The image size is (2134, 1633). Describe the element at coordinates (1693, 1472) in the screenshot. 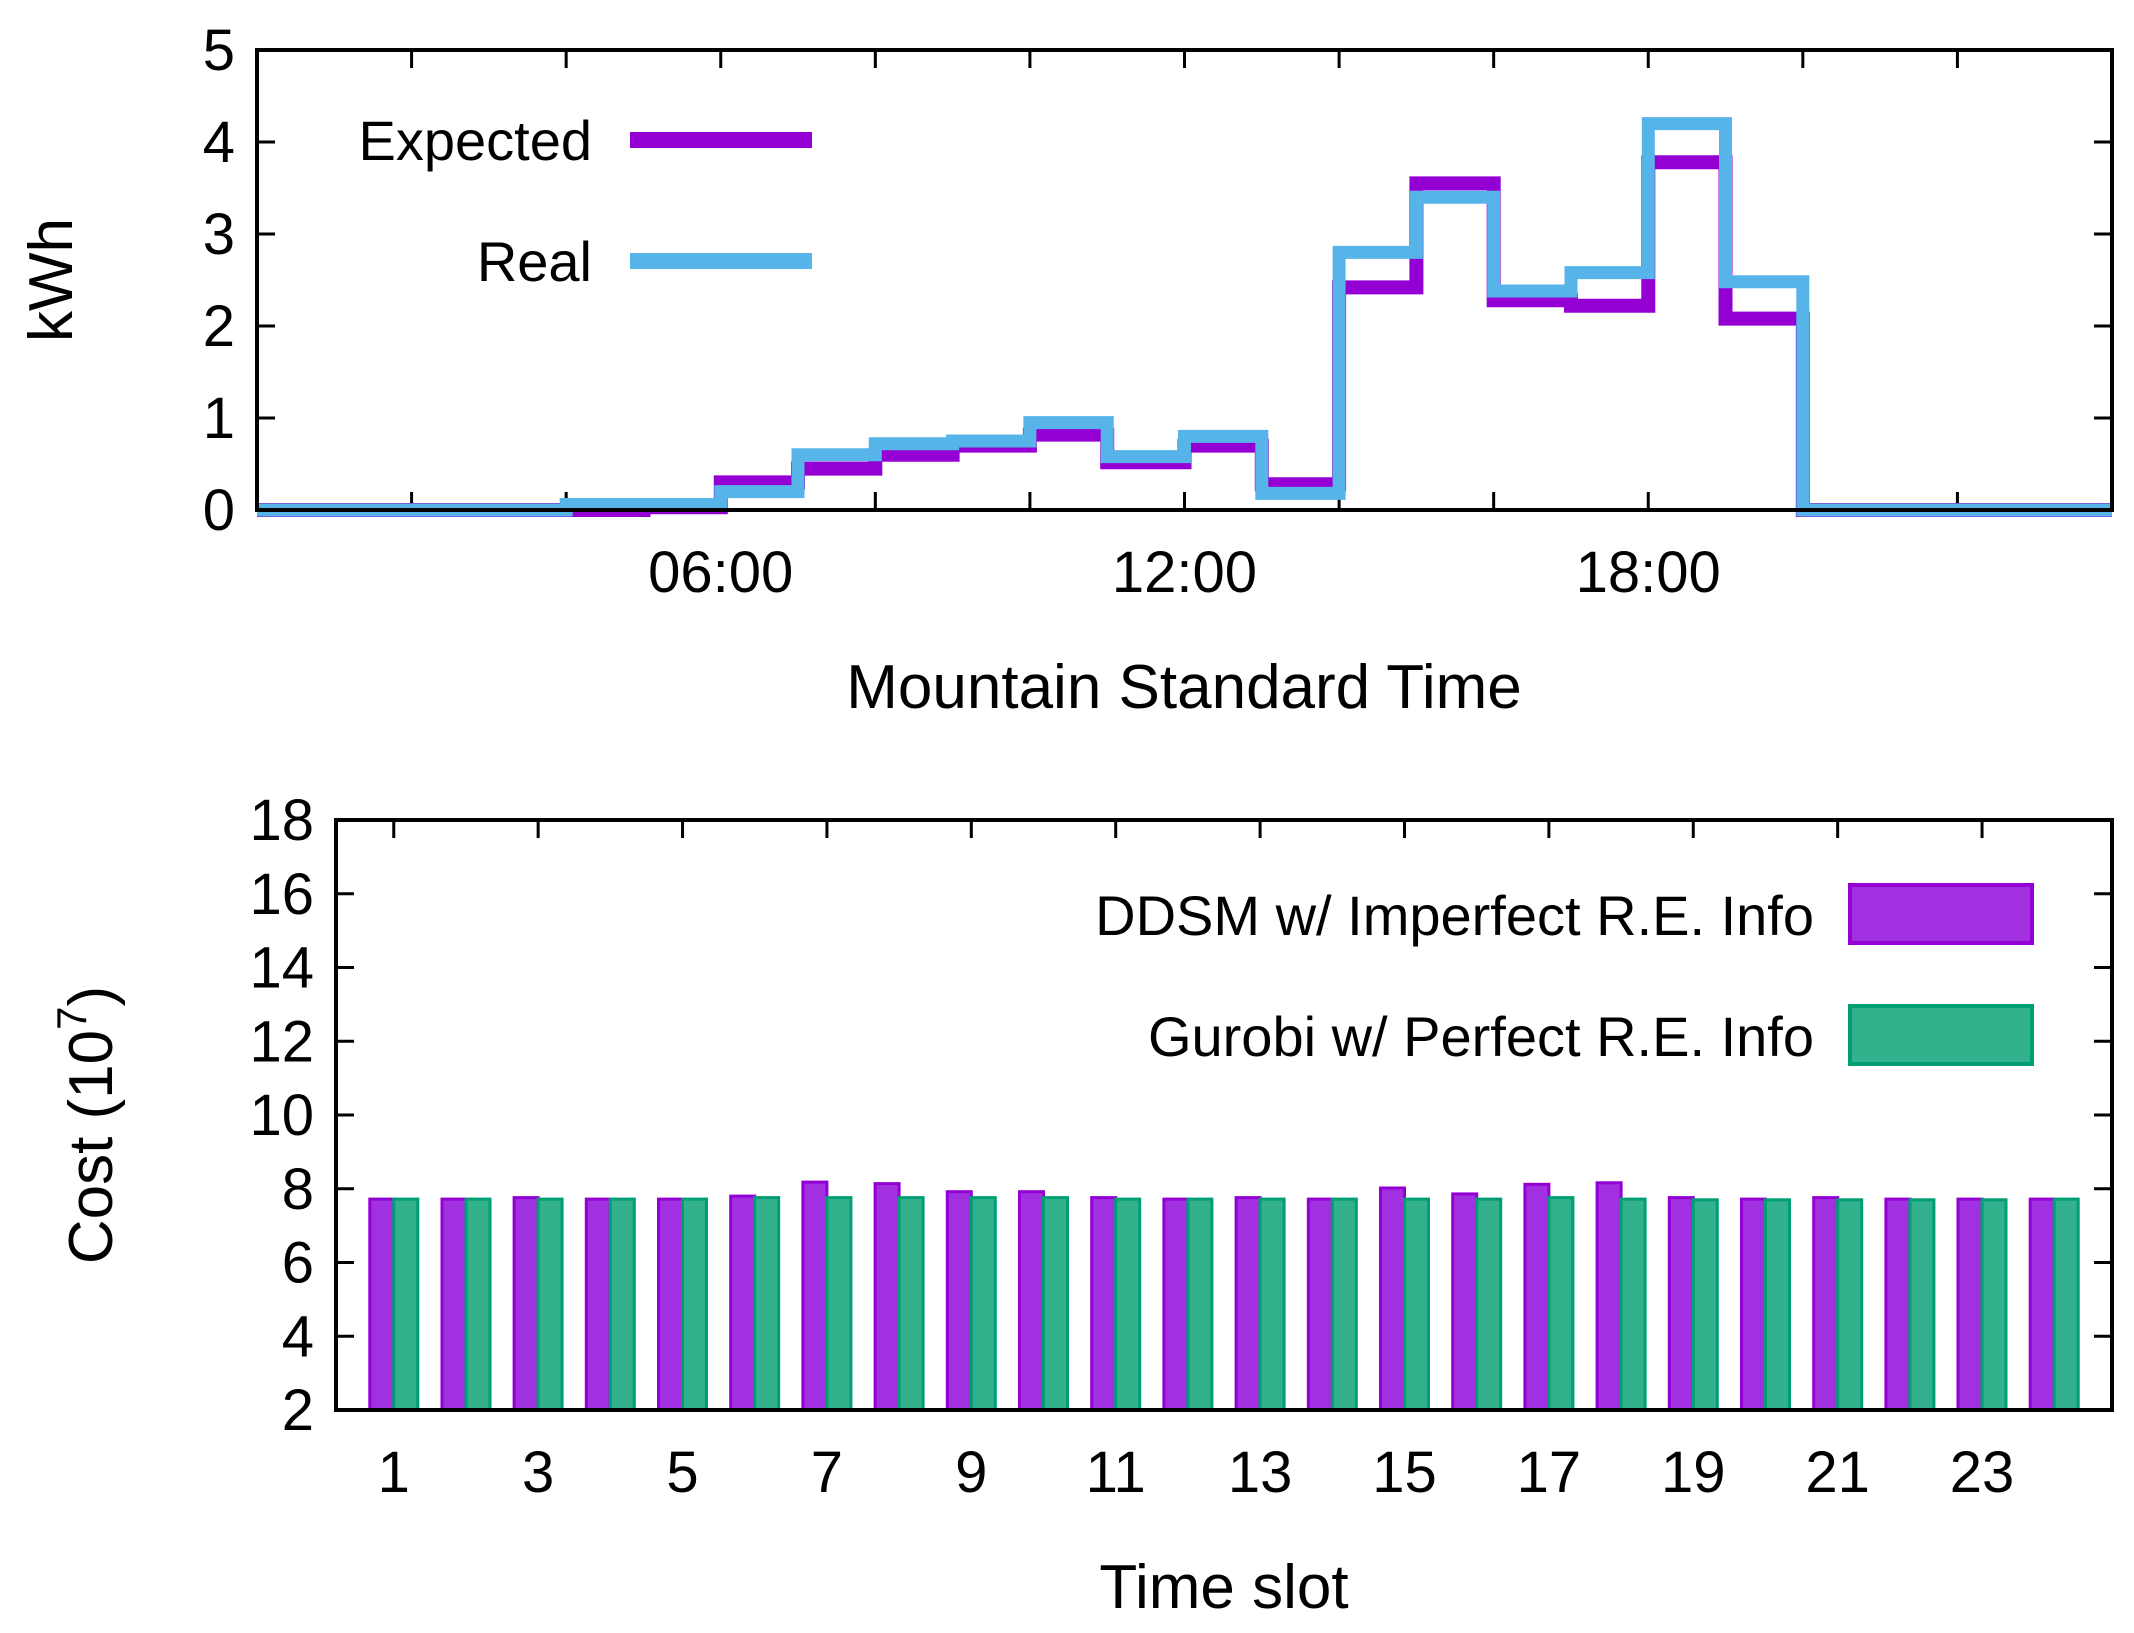

I see `cost-x-tick-label: 19` at that location.